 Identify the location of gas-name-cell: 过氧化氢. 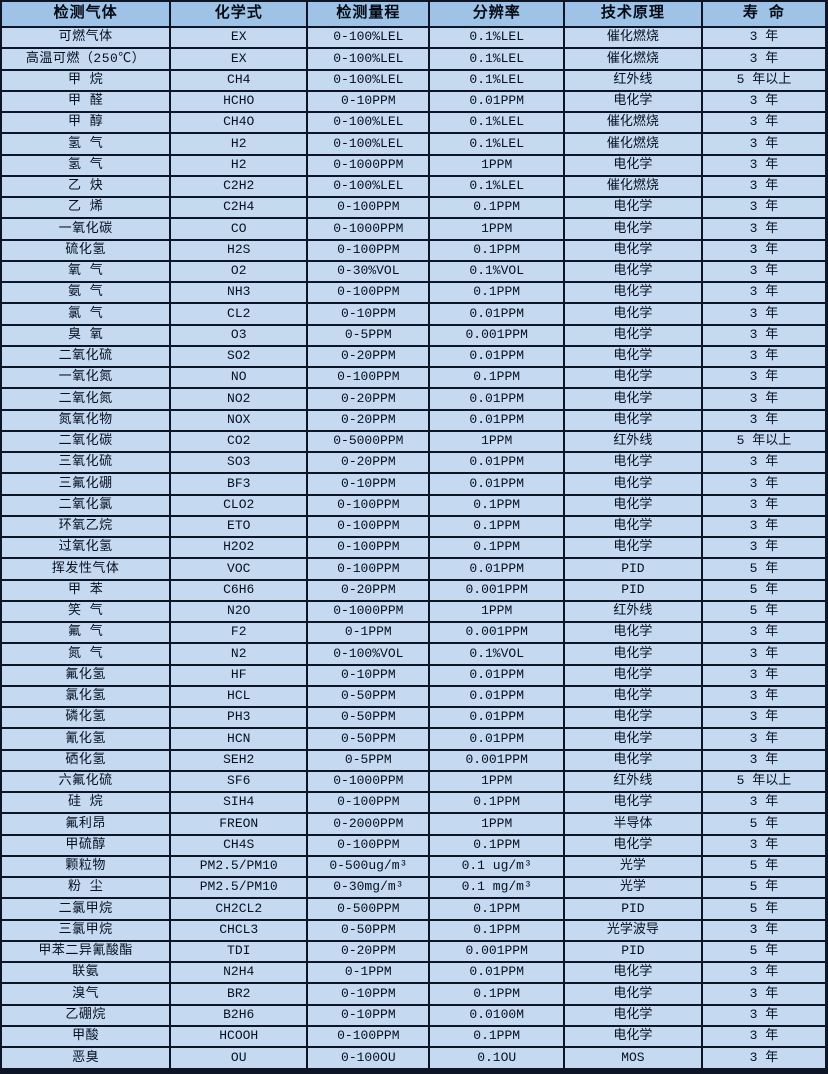
(86, 547).